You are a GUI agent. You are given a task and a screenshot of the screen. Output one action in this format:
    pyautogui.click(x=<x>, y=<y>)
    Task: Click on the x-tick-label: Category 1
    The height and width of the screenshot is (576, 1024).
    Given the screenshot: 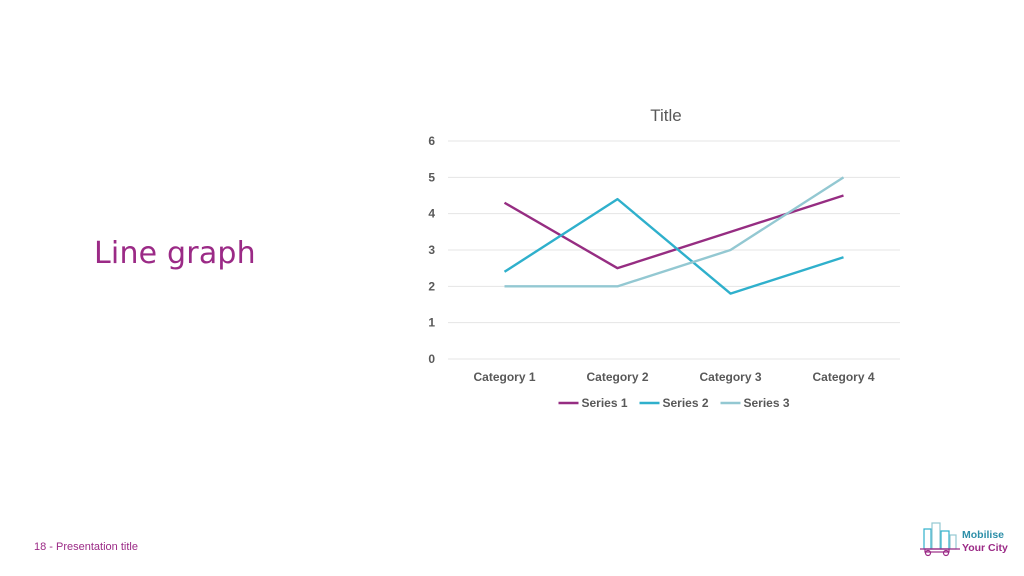 What is the action you would take?
    pyautogui.click(x=504, y=377)
    